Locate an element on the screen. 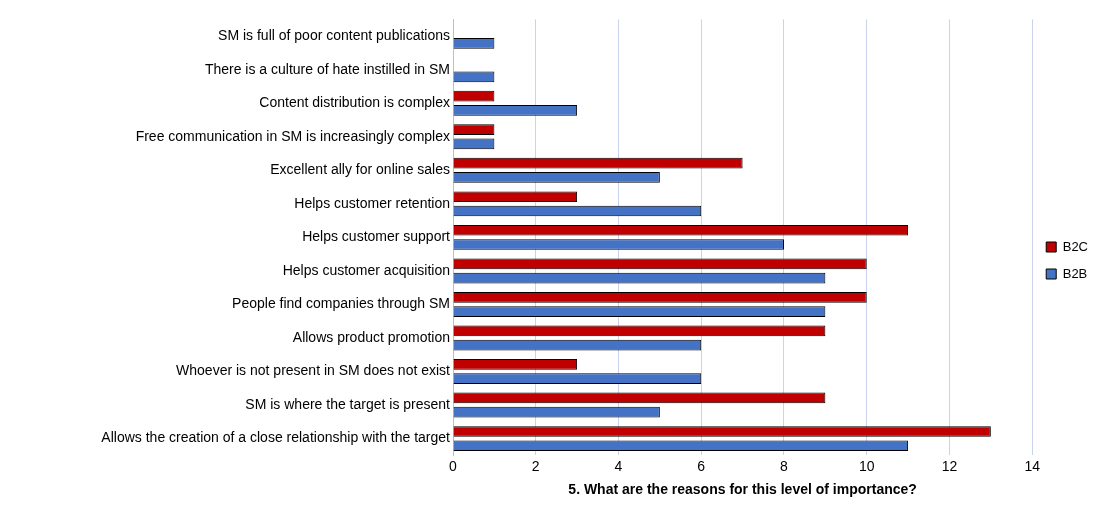 The height and width of the screenshot is (513, 1119). y-tick-label: People find companies through SM is located at coordinates (341, 303).